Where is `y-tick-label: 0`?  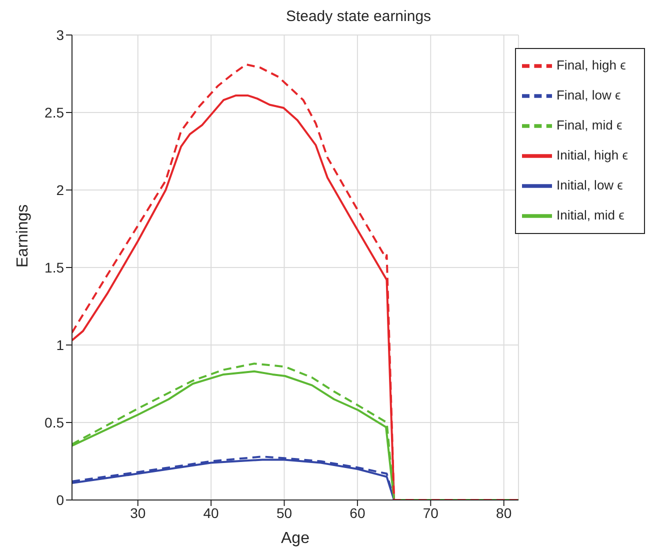
y-tick-label: 0 is located at coordinates (60, 500).